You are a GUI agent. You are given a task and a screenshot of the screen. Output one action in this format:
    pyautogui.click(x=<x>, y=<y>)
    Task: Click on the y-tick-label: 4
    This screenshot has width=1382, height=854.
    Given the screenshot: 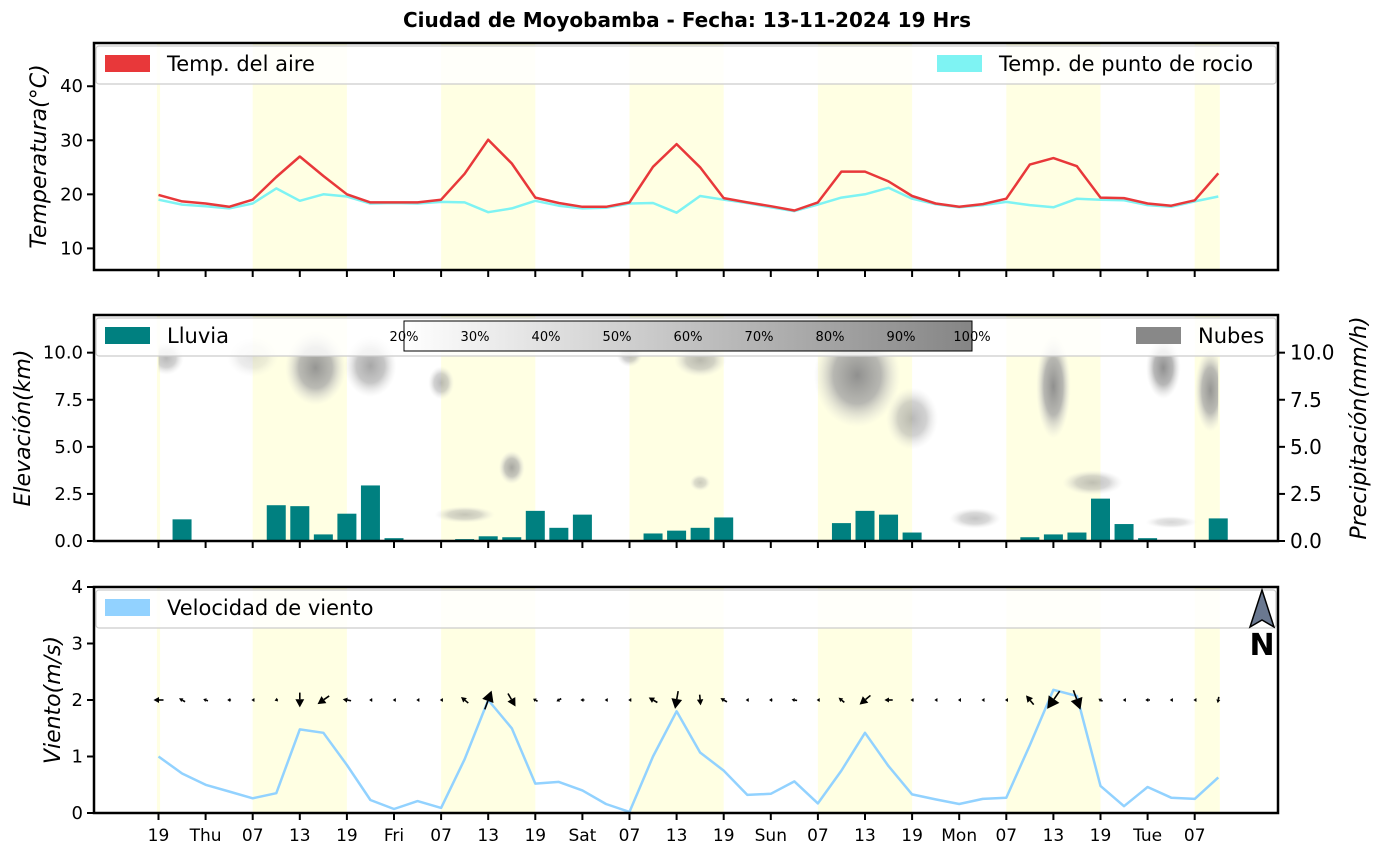 What is the action you would take?
    pyautogui.click(x=77, y=587)
    